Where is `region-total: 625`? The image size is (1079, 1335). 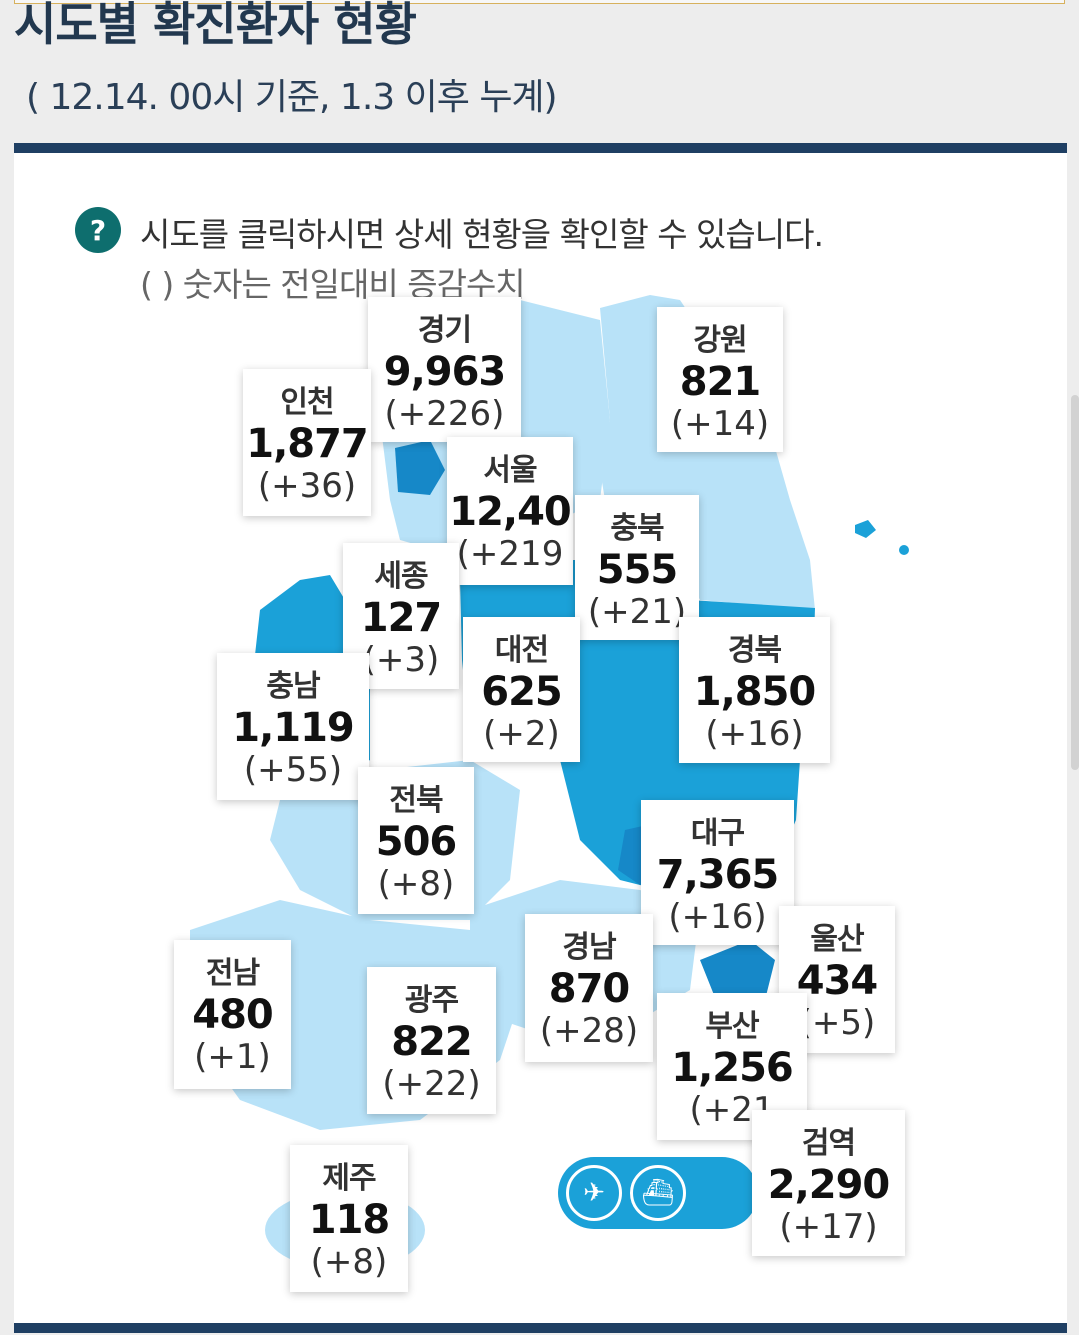
region-total: 625 is located at coordinates (522, 692).